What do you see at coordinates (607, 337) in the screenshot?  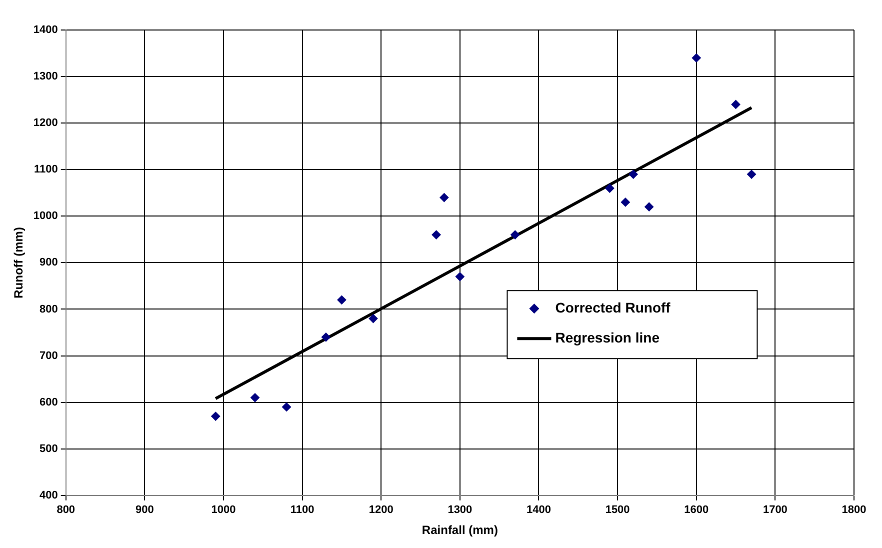 I see `legend-label: Regression line` at bounding box center [607, 337].